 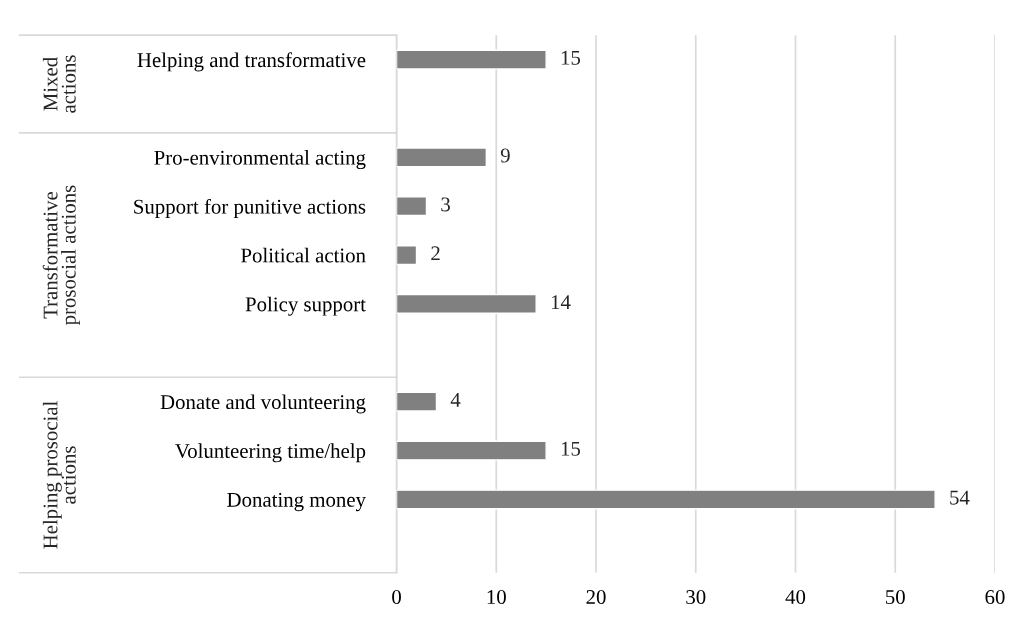 What do you see at coordinates (251, 62) in the screenshot?
I see `y-tick-label: Helping and transformative` at bounding box center [251, 62].